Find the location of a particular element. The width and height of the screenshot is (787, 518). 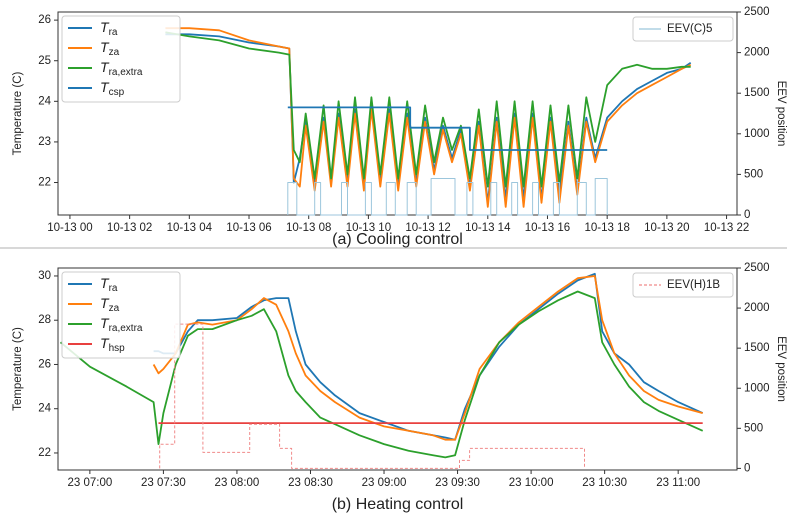

x-tick-label: 10-13 08 is located at coordinates (308, 228).